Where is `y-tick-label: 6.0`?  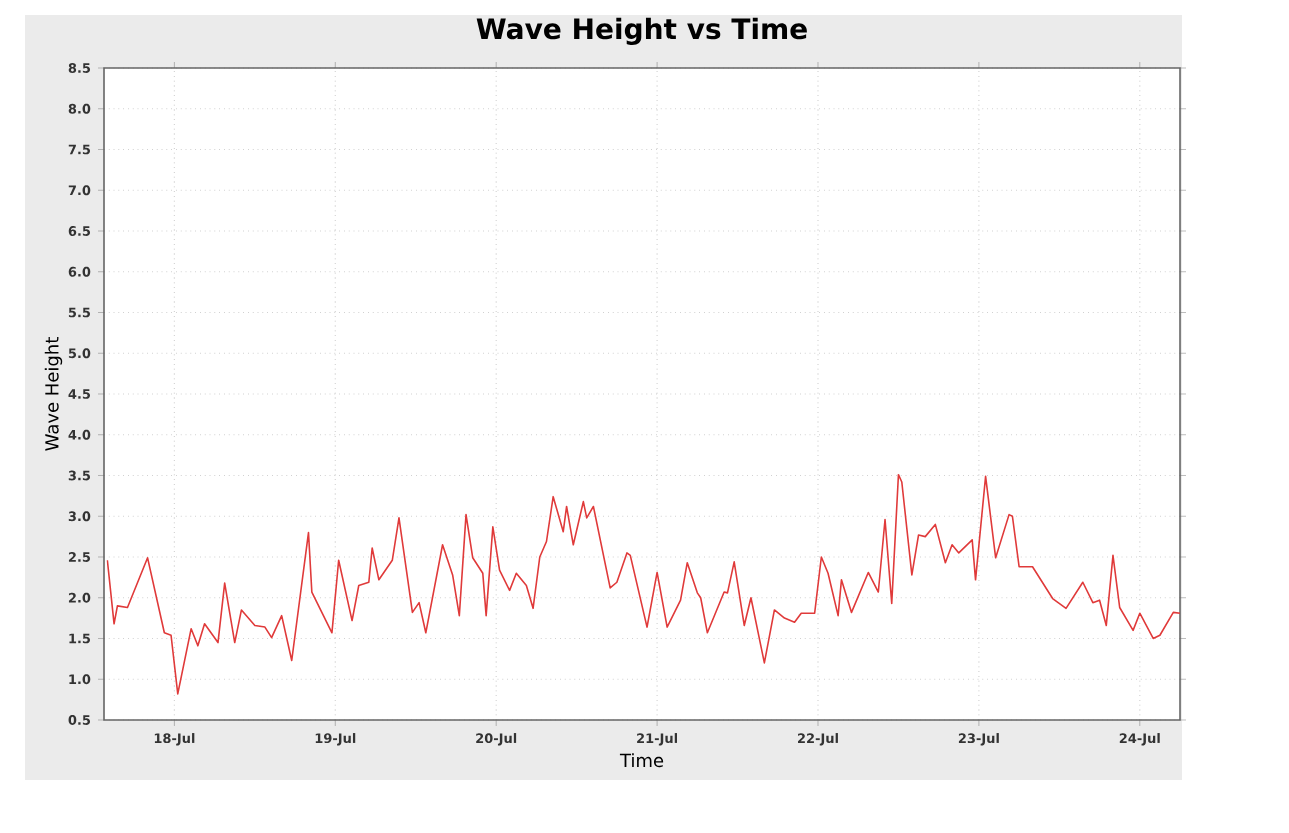 y-tick-label: 6.0 is located at coordinates (79, 271).